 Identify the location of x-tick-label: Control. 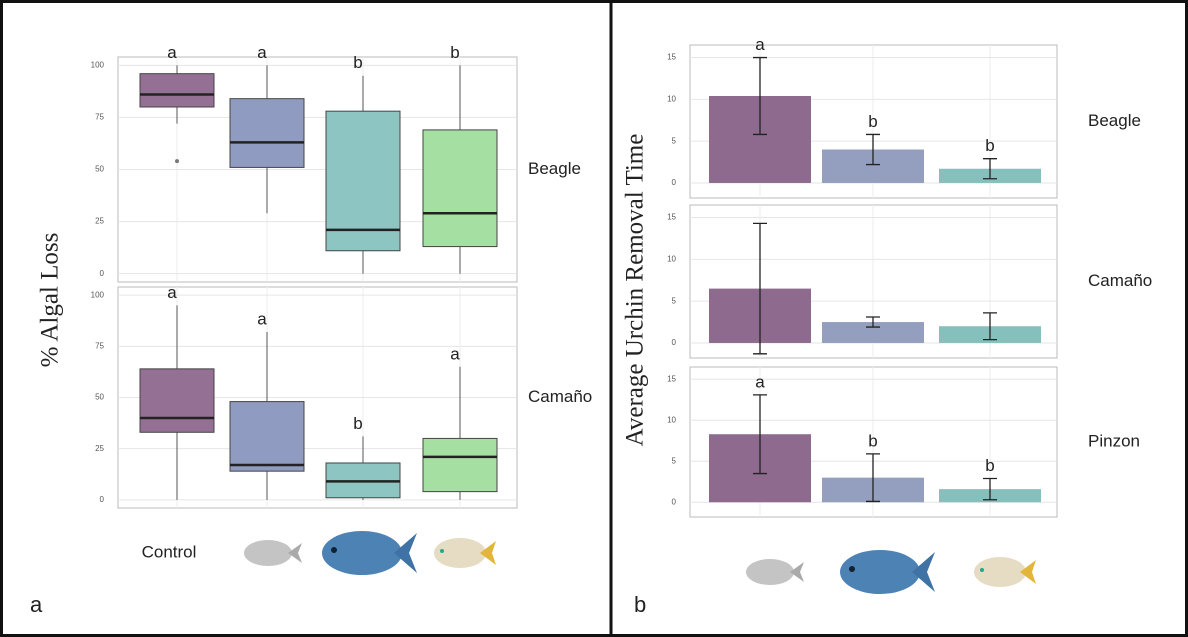
(169, 551).